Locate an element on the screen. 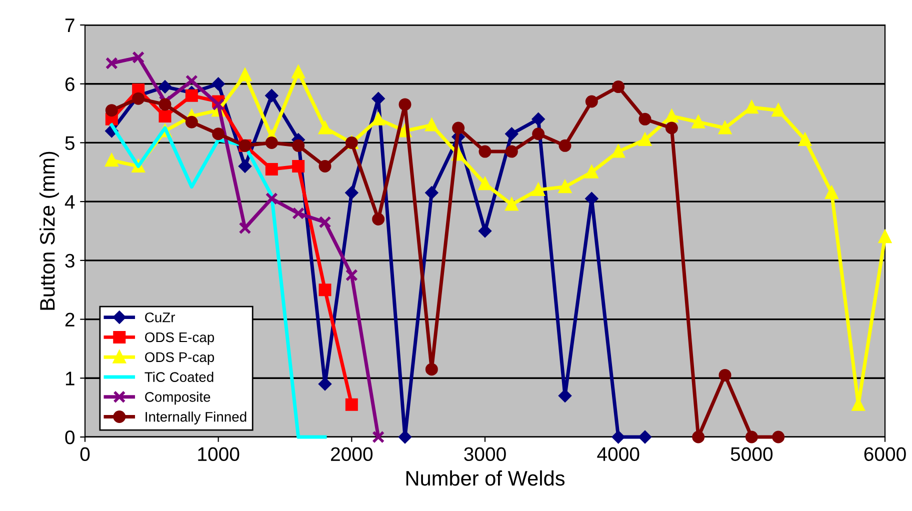 The image size is (912, 511). y-tick-label: 5 is located at coordinates (69, 143).